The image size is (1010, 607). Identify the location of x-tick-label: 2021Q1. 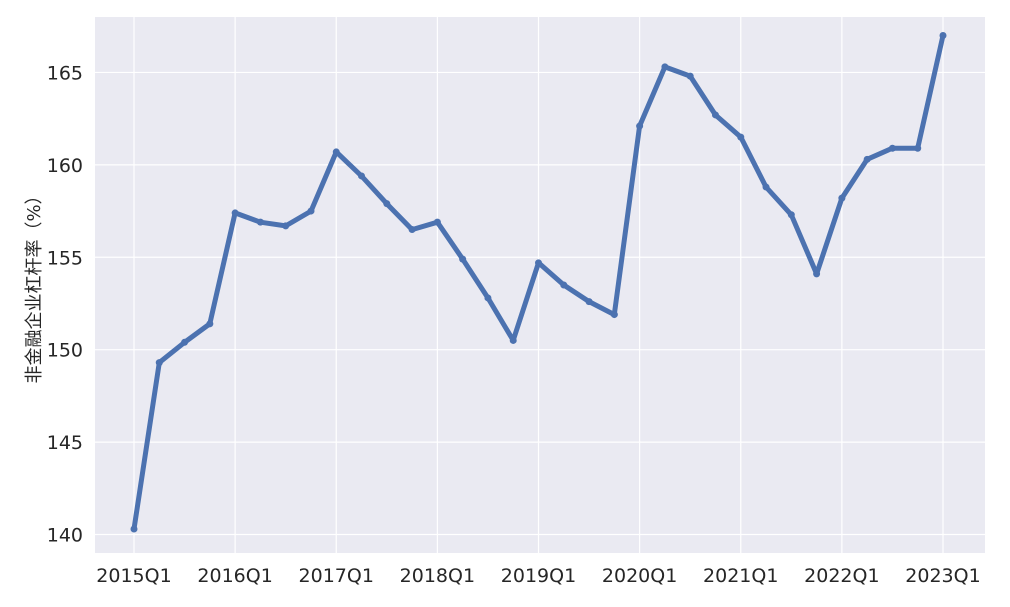
(740, 576).